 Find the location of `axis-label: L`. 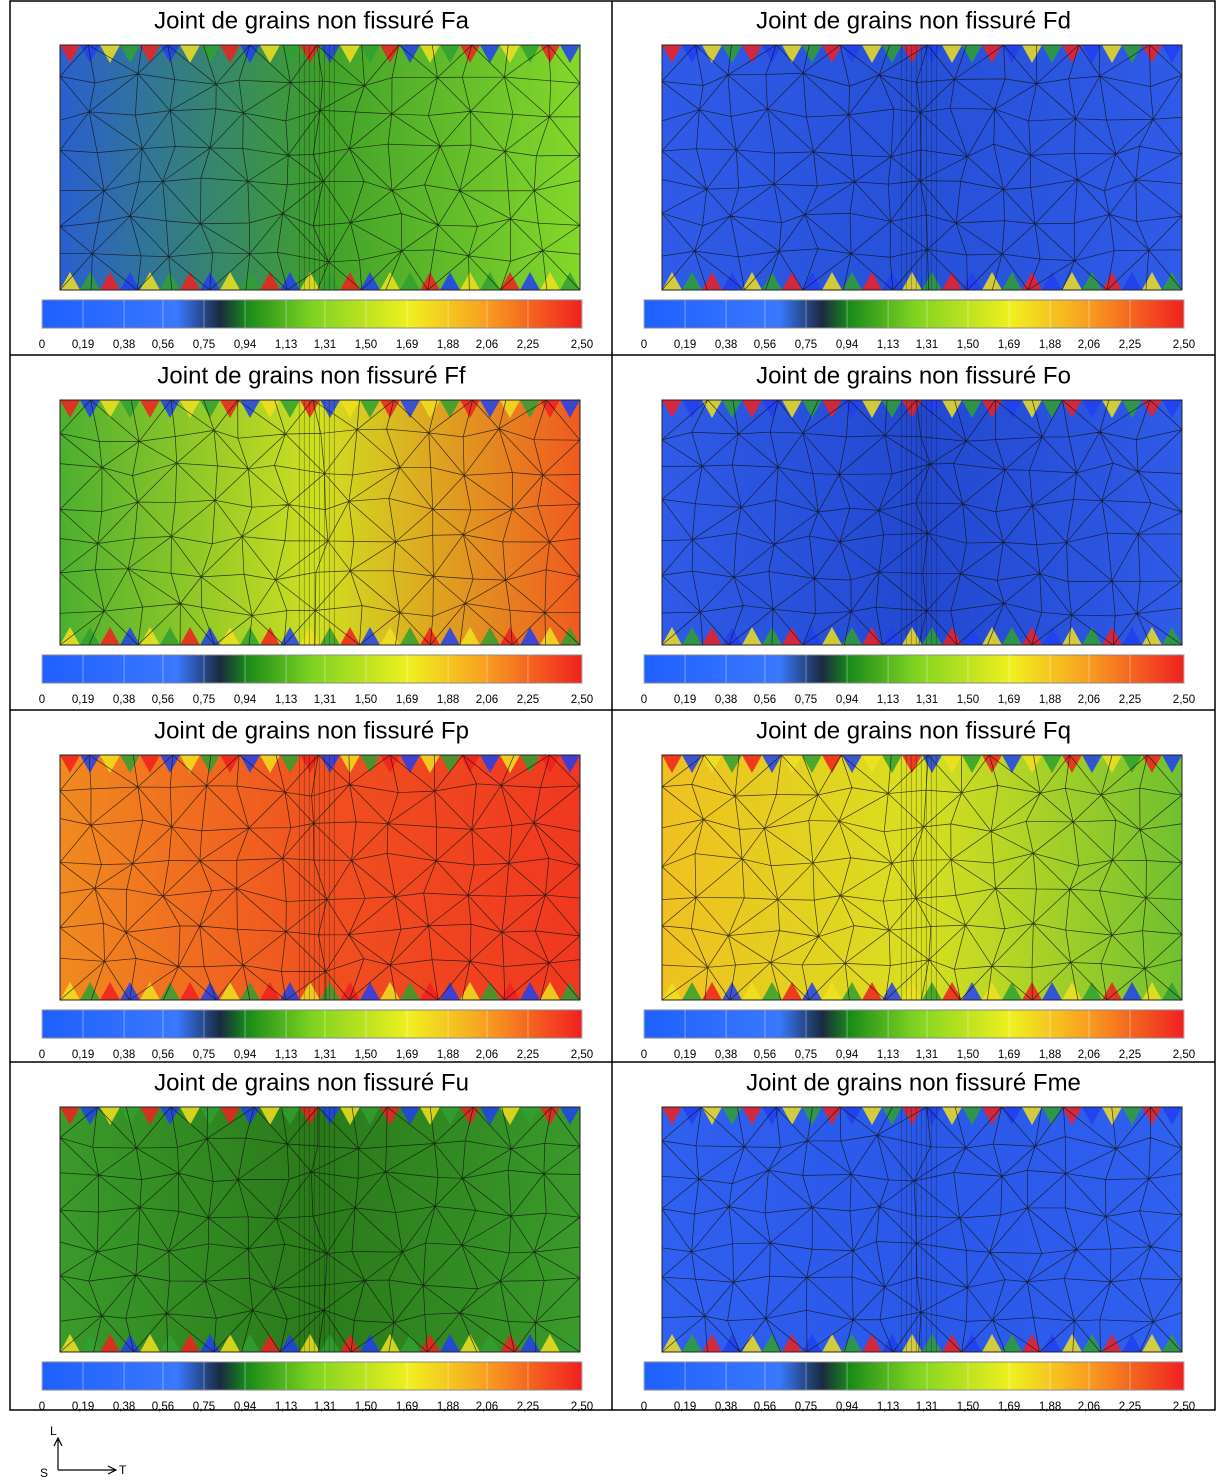

axis-label: L is located at coordinates (53, 1431).